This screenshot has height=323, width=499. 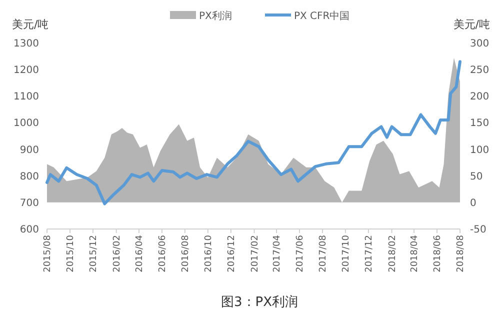 What do you see at coordinates (480, 150) in the screenshot?
I see `y2-tick-label: 100` at bounding box center [480, 150].